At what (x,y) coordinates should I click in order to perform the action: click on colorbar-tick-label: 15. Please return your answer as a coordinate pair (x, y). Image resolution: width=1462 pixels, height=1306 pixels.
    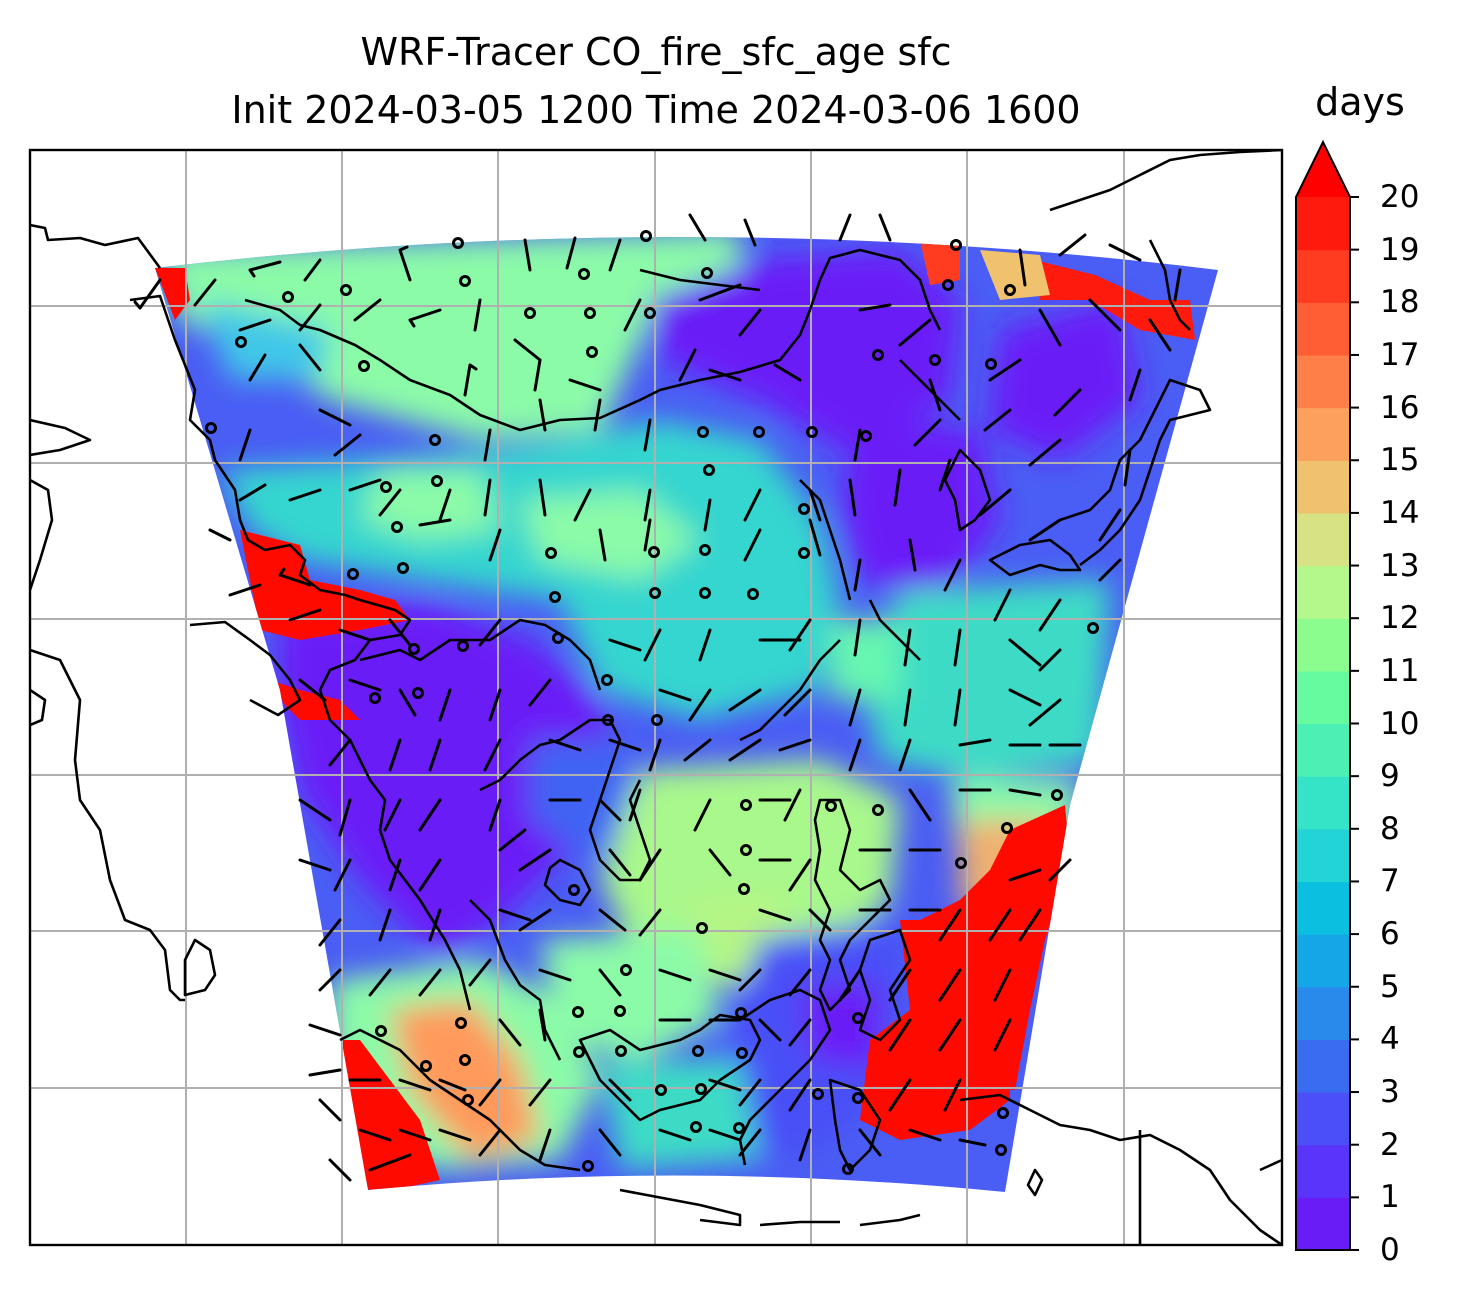
    Looking at the image, I should click on (1400, 460).